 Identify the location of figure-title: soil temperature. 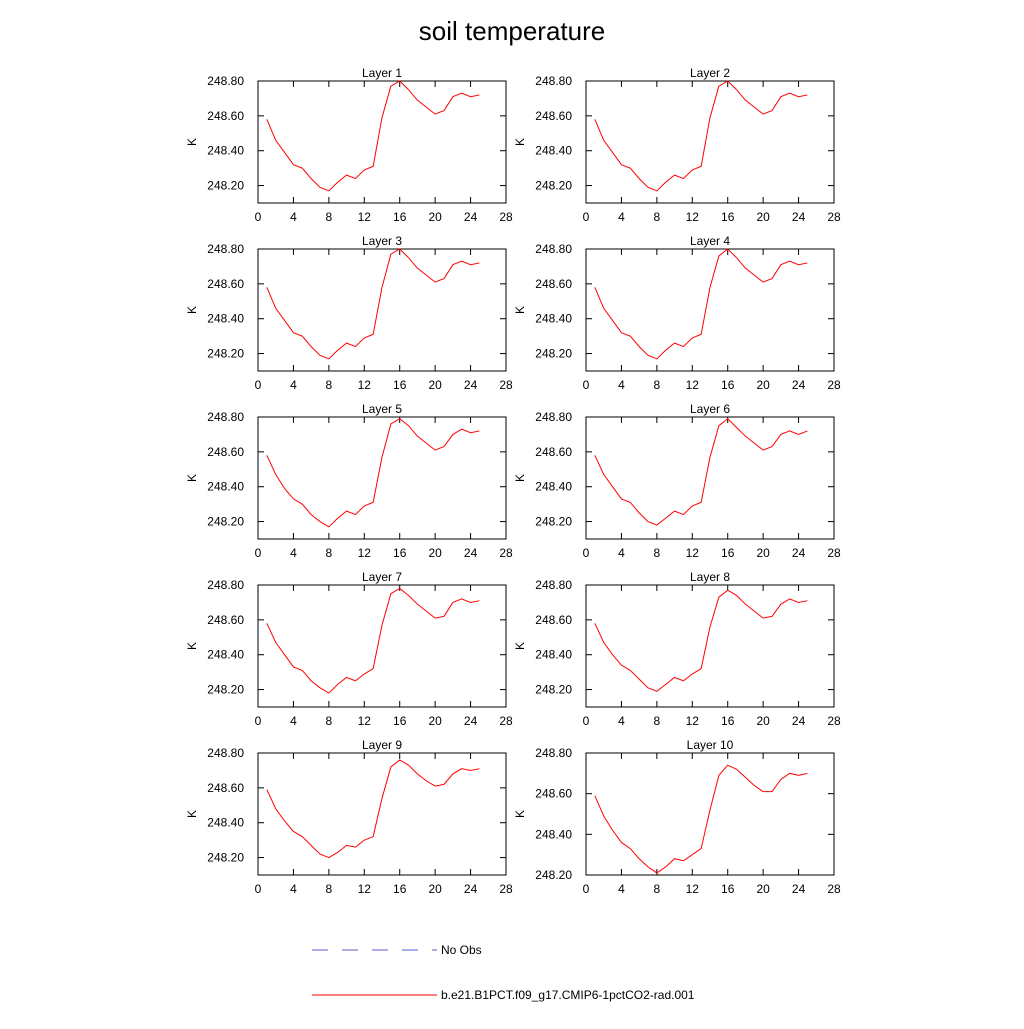
(512, 31).